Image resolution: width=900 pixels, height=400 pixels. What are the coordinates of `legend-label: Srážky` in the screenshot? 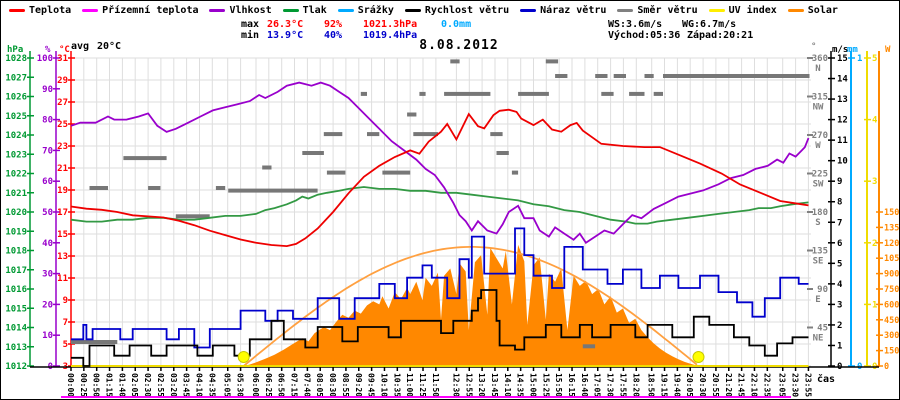 It's located at (375, 10).